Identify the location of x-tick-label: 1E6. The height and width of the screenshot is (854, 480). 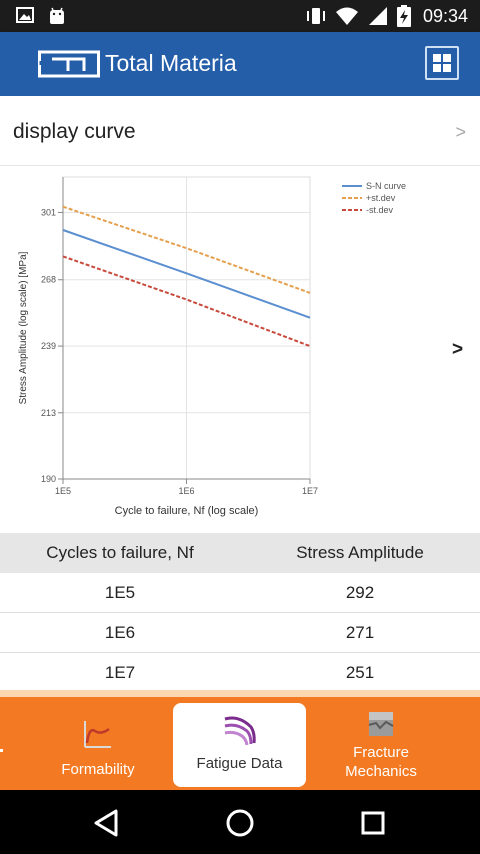
(186, 491).